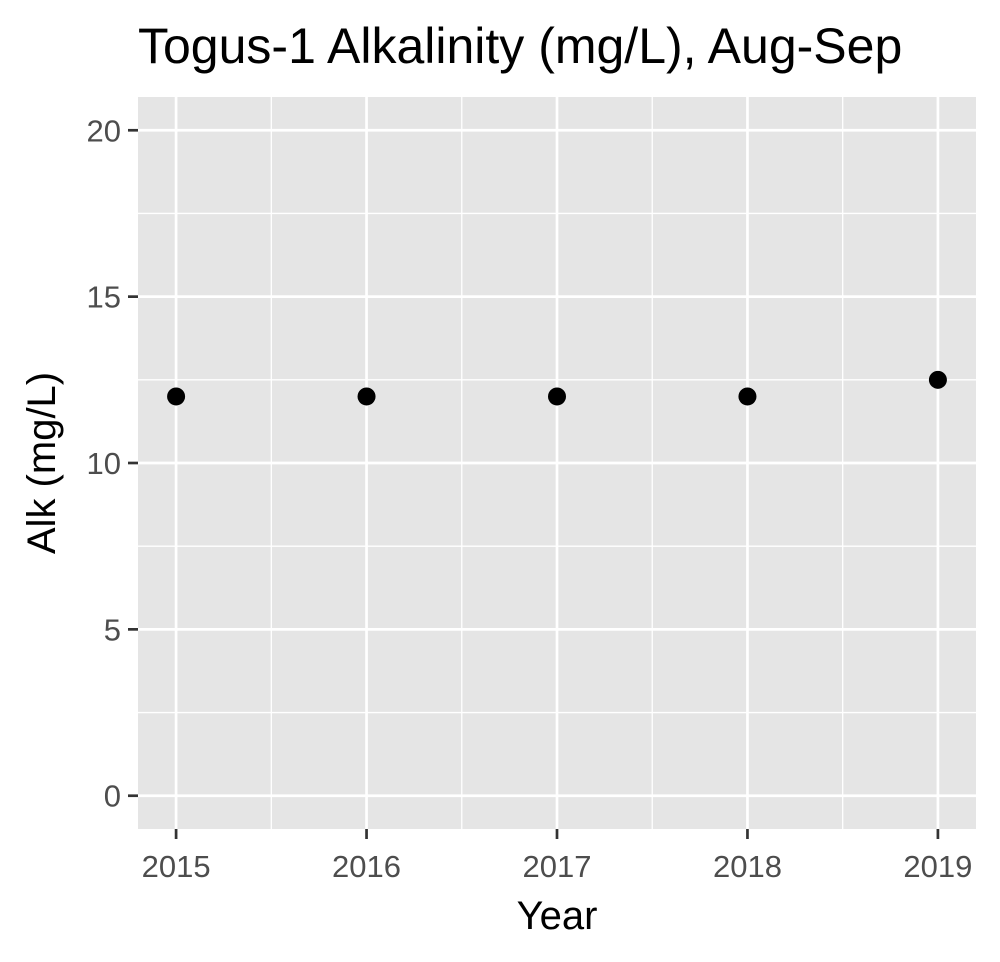  What do you see at coordinates (557, 866) in the screenshot?
I see `x-tick-label: 2017` at bounding box center [557, 866].